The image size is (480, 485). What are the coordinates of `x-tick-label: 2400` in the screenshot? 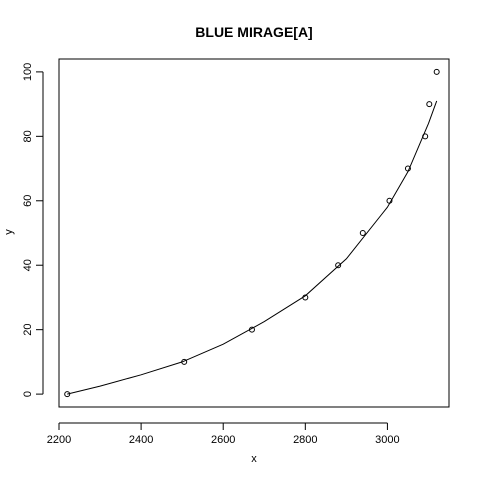 It's located at (141, 440).